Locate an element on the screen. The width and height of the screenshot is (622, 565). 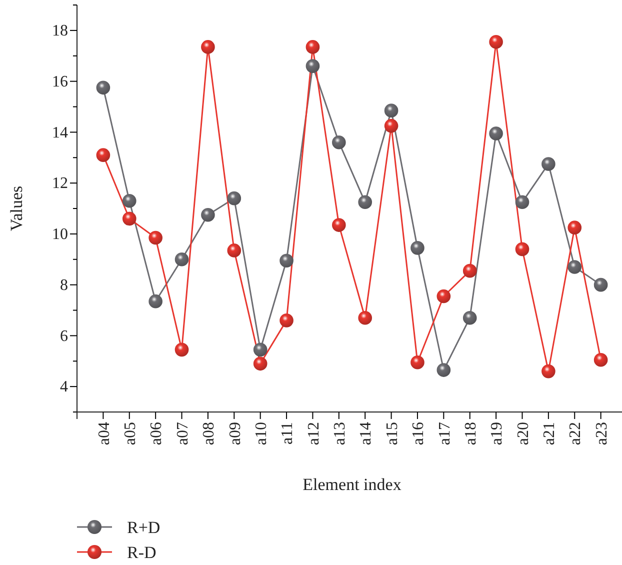
x-tick-label: a08 is located at coordinates (209, 434).